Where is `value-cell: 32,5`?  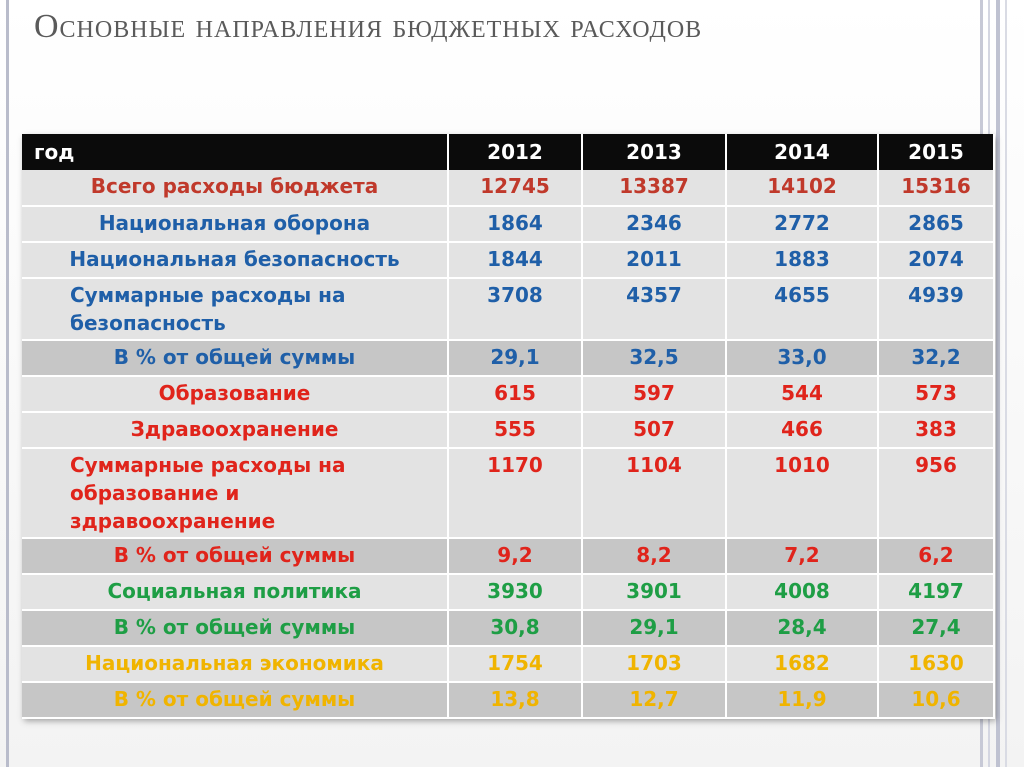 value-cell: 32,5 is located at coordinates (654, 358).